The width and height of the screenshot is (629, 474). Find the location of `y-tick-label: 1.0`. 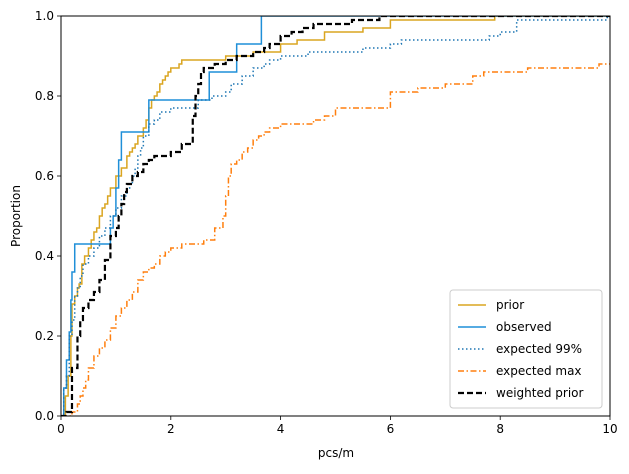

y-tick-label: 1.0 is located at coordinates (44, 16).